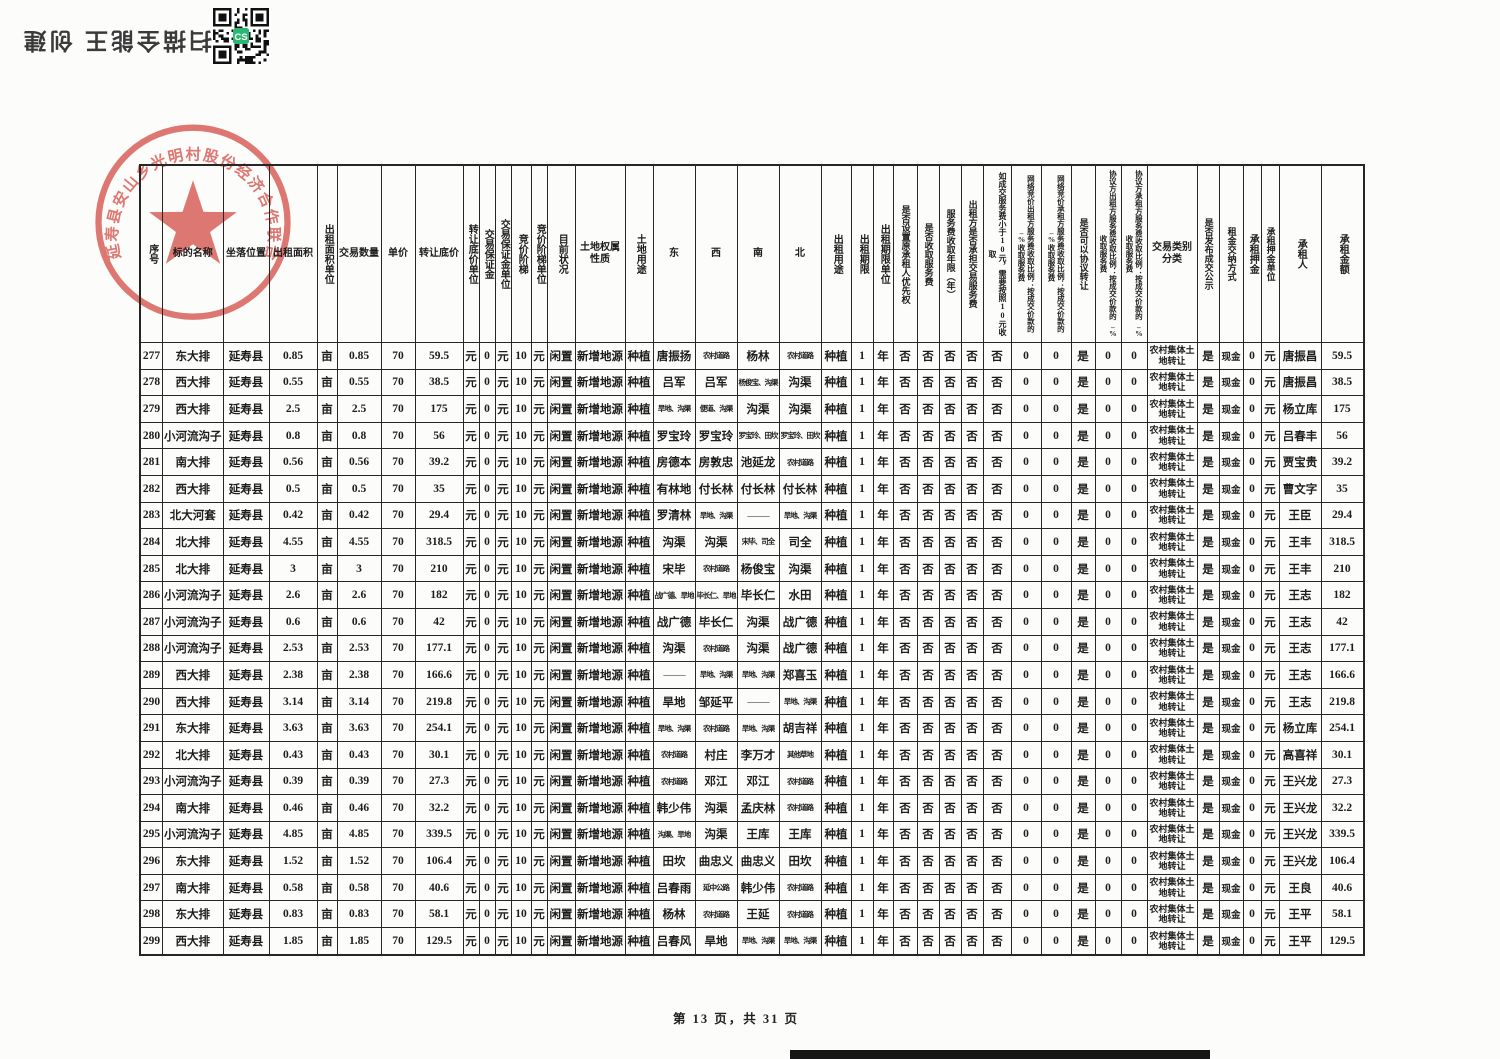 Image resolution: width=1500 pixels, height=1059 pixels. What do you see at coordinates (862, 808) in the screenshot?
I see `cell: 1` at bounding box center [862, 808].